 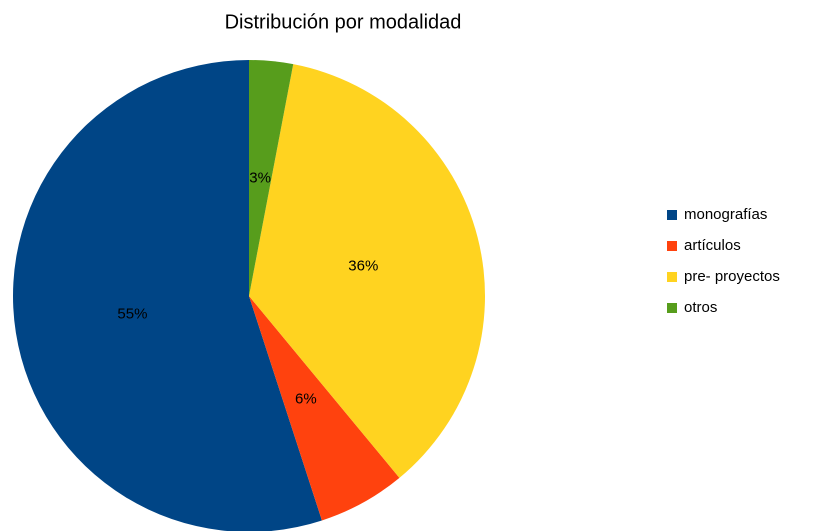 What do you see at coordinates (732, 276) in the screenshot?
I see `legend-label: pre- proyectos` at bounding box center [732, 276].